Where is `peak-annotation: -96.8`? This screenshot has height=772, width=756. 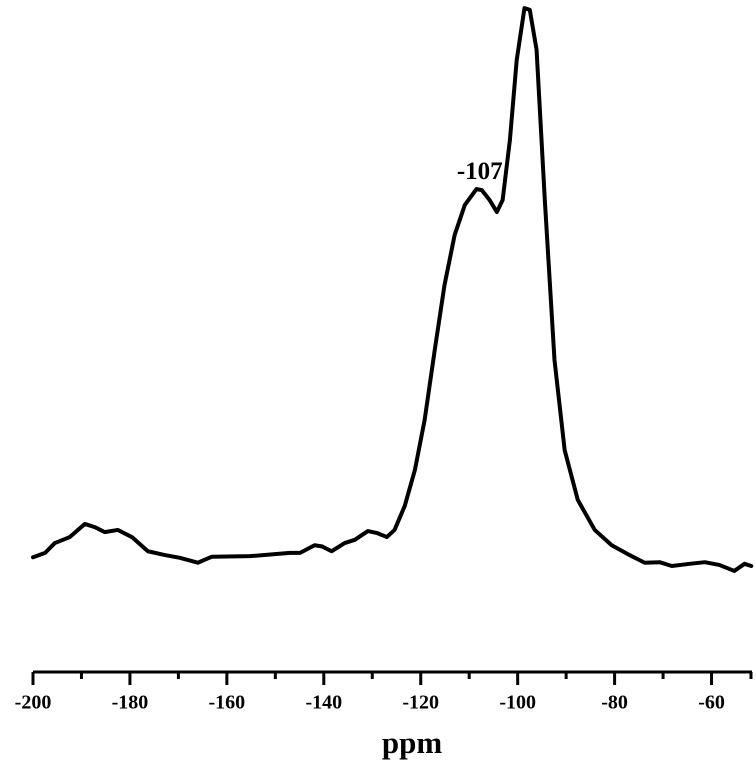
peak-annotation: -96.8 is located at coordinates (529, 2).